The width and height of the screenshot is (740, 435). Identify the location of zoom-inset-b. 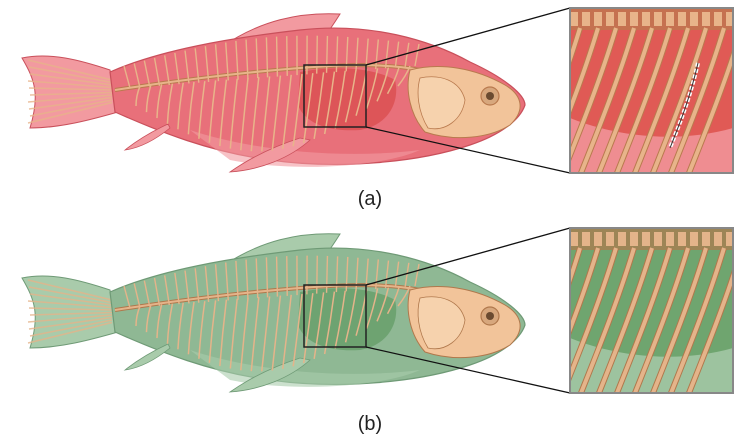
(651, 310).